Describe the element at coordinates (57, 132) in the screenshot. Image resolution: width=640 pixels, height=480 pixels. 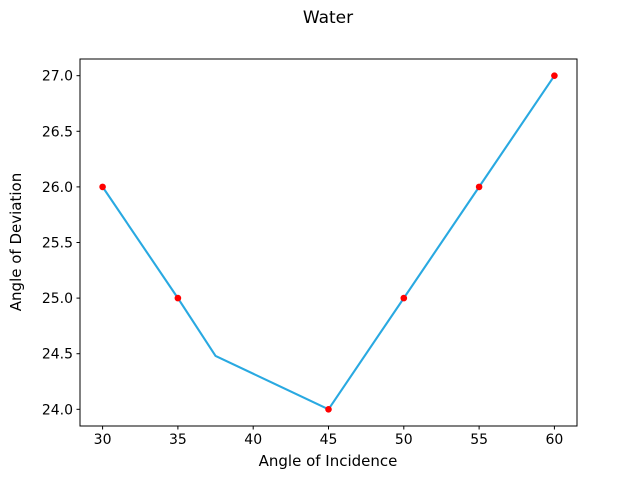
I see `y-tick-label: 26.5` at that location.